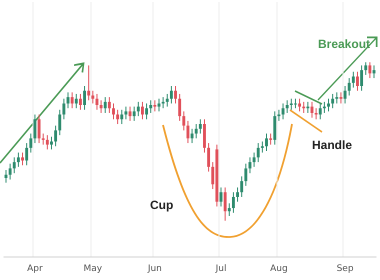 Image resolution: width=380 pixels, height=280 pixels. What do you see at coordinates (345, 269) in the screenshot?
I see `x-tick-label: Sep` at bounding box center [345, 269].